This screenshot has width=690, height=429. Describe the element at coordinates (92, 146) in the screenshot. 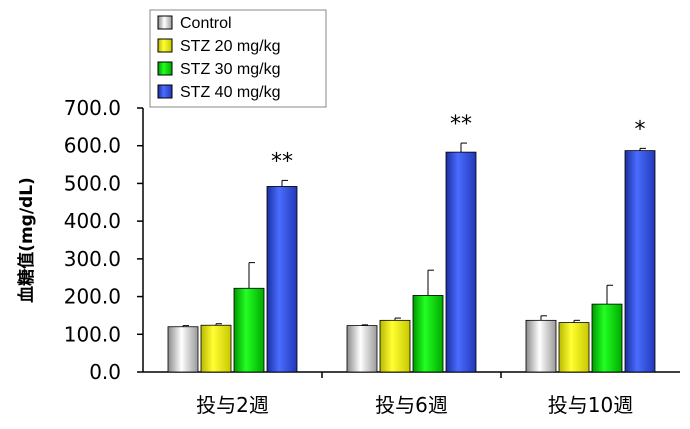

I see `y-tick-label: 600.0` at that location.